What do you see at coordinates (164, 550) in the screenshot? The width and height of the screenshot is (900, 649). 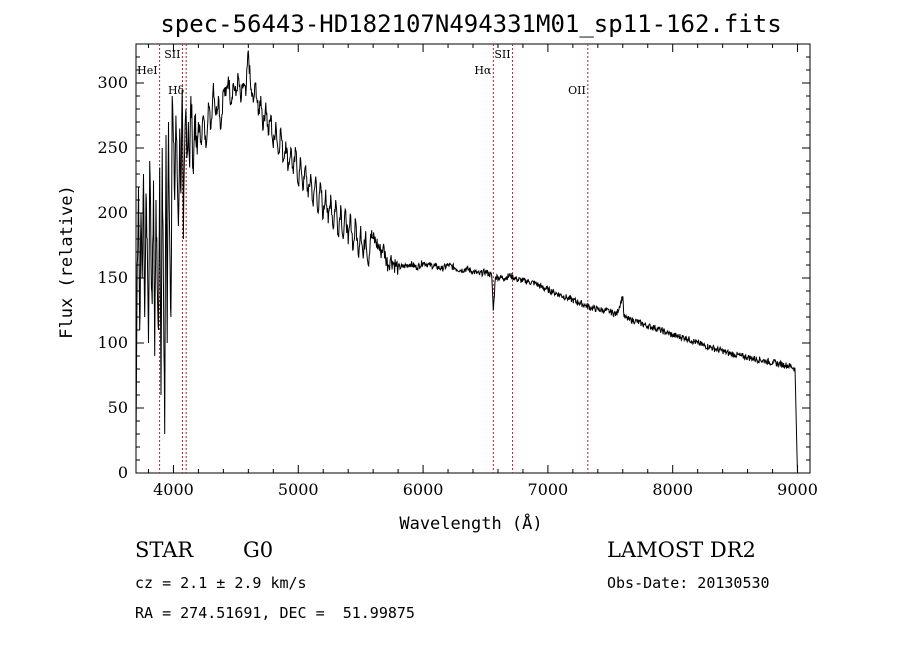 I see `object-class: STAR` at bounding box center [164, 550].